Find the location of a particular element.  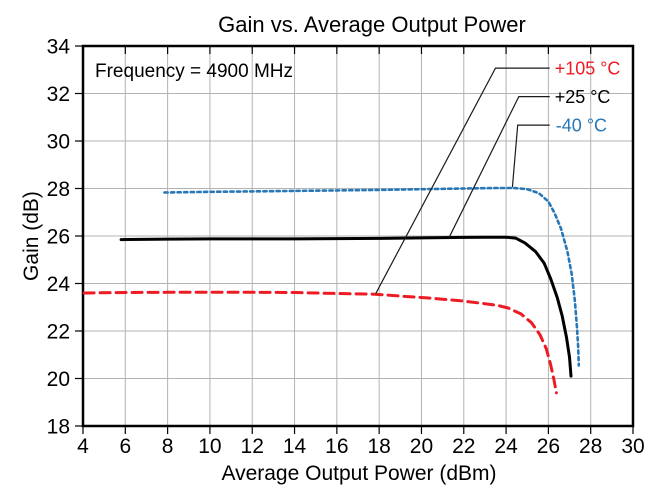

legend-label-layer: +105 °C +25 °C -40 °C is located at coordinates (588, 97).